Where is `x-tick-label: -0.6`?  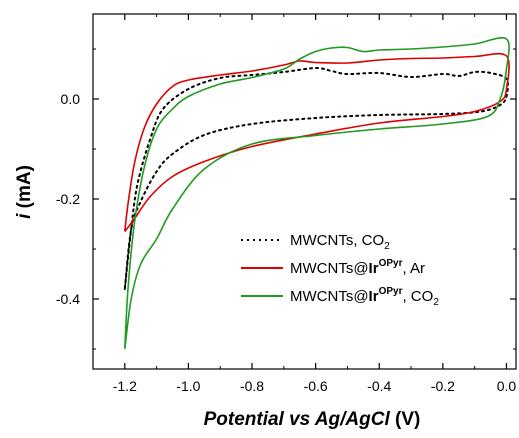
x-tick-label: -0.6 is located at coordinates (316, 386).